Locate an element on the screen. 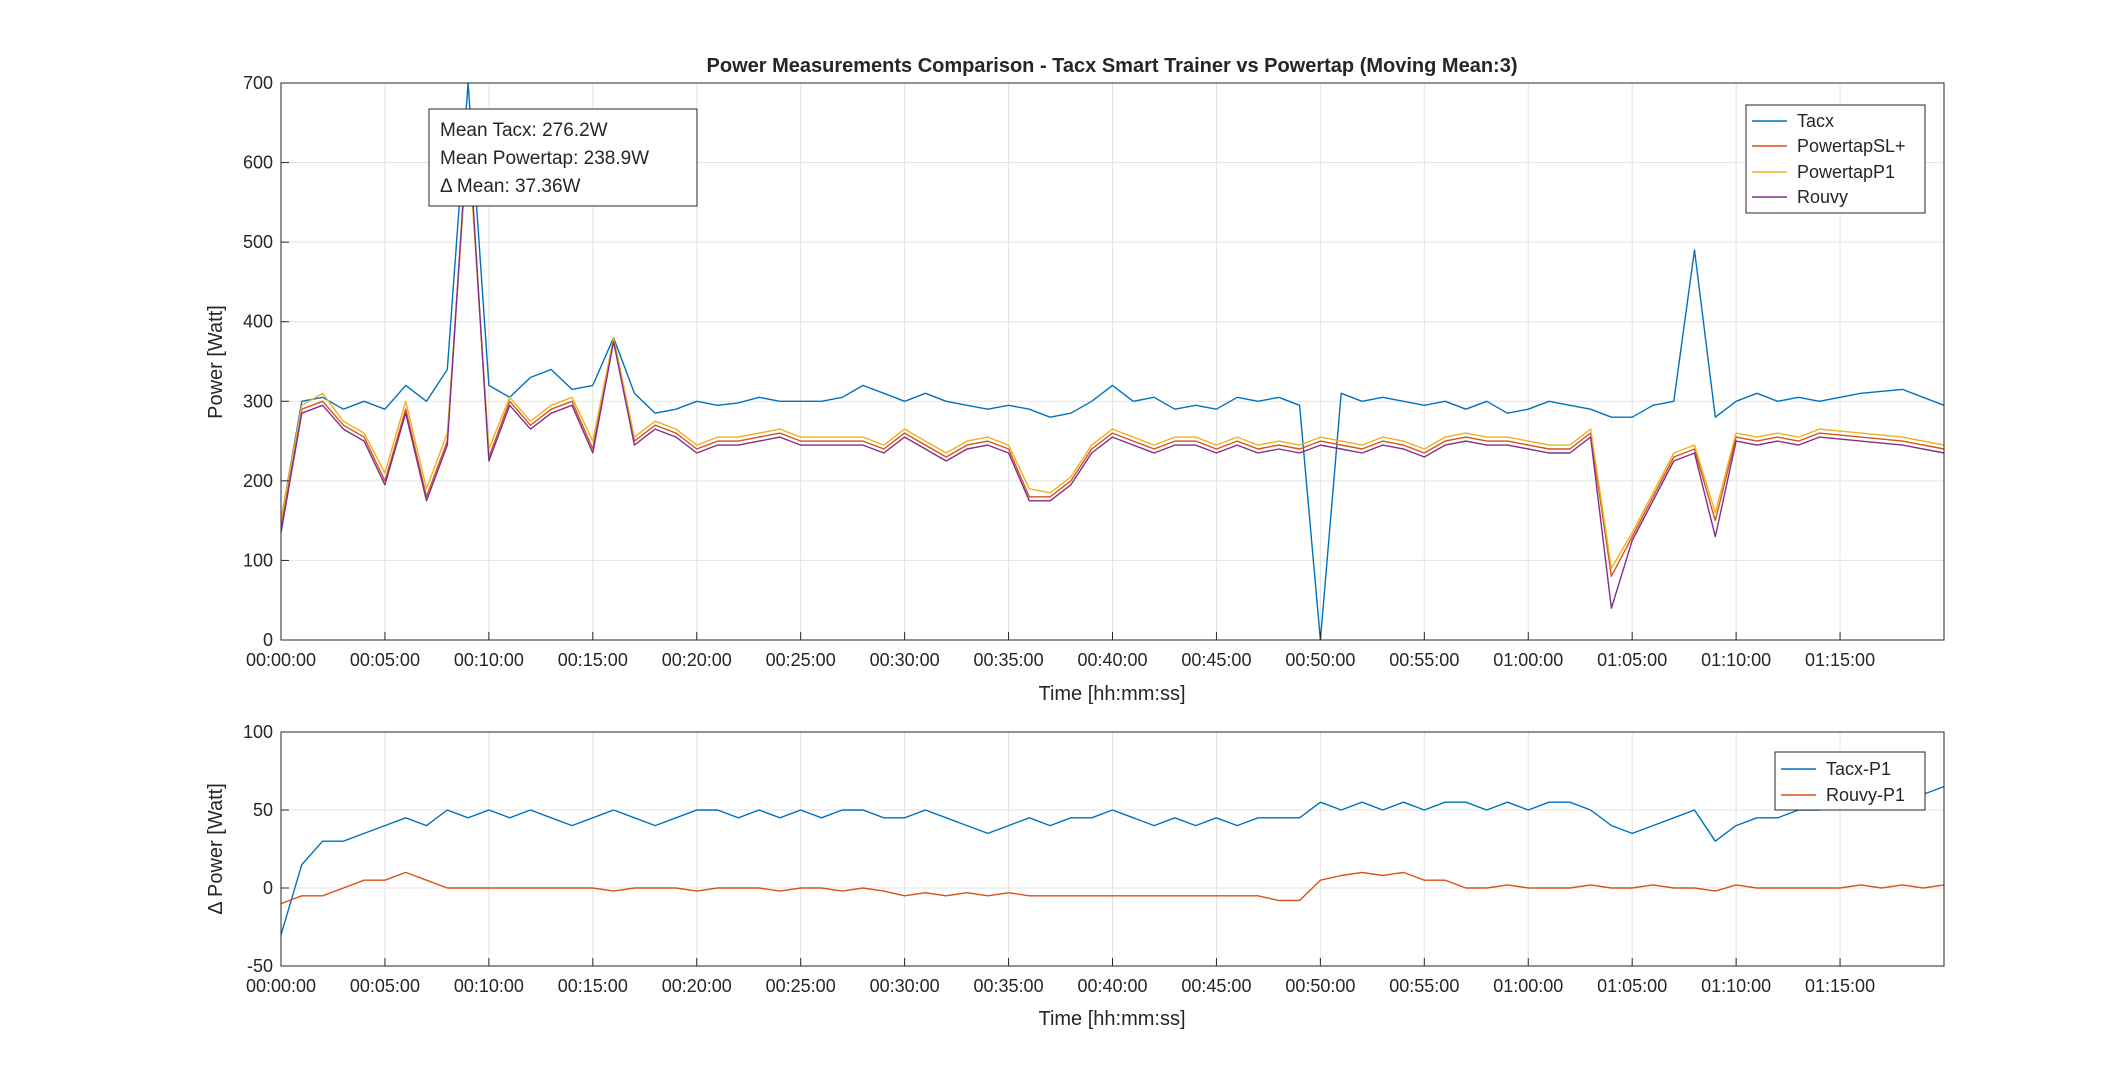  bottom-legend: Tacx-P1 Rouvy-P1 is located at coordinates (1850, 781).